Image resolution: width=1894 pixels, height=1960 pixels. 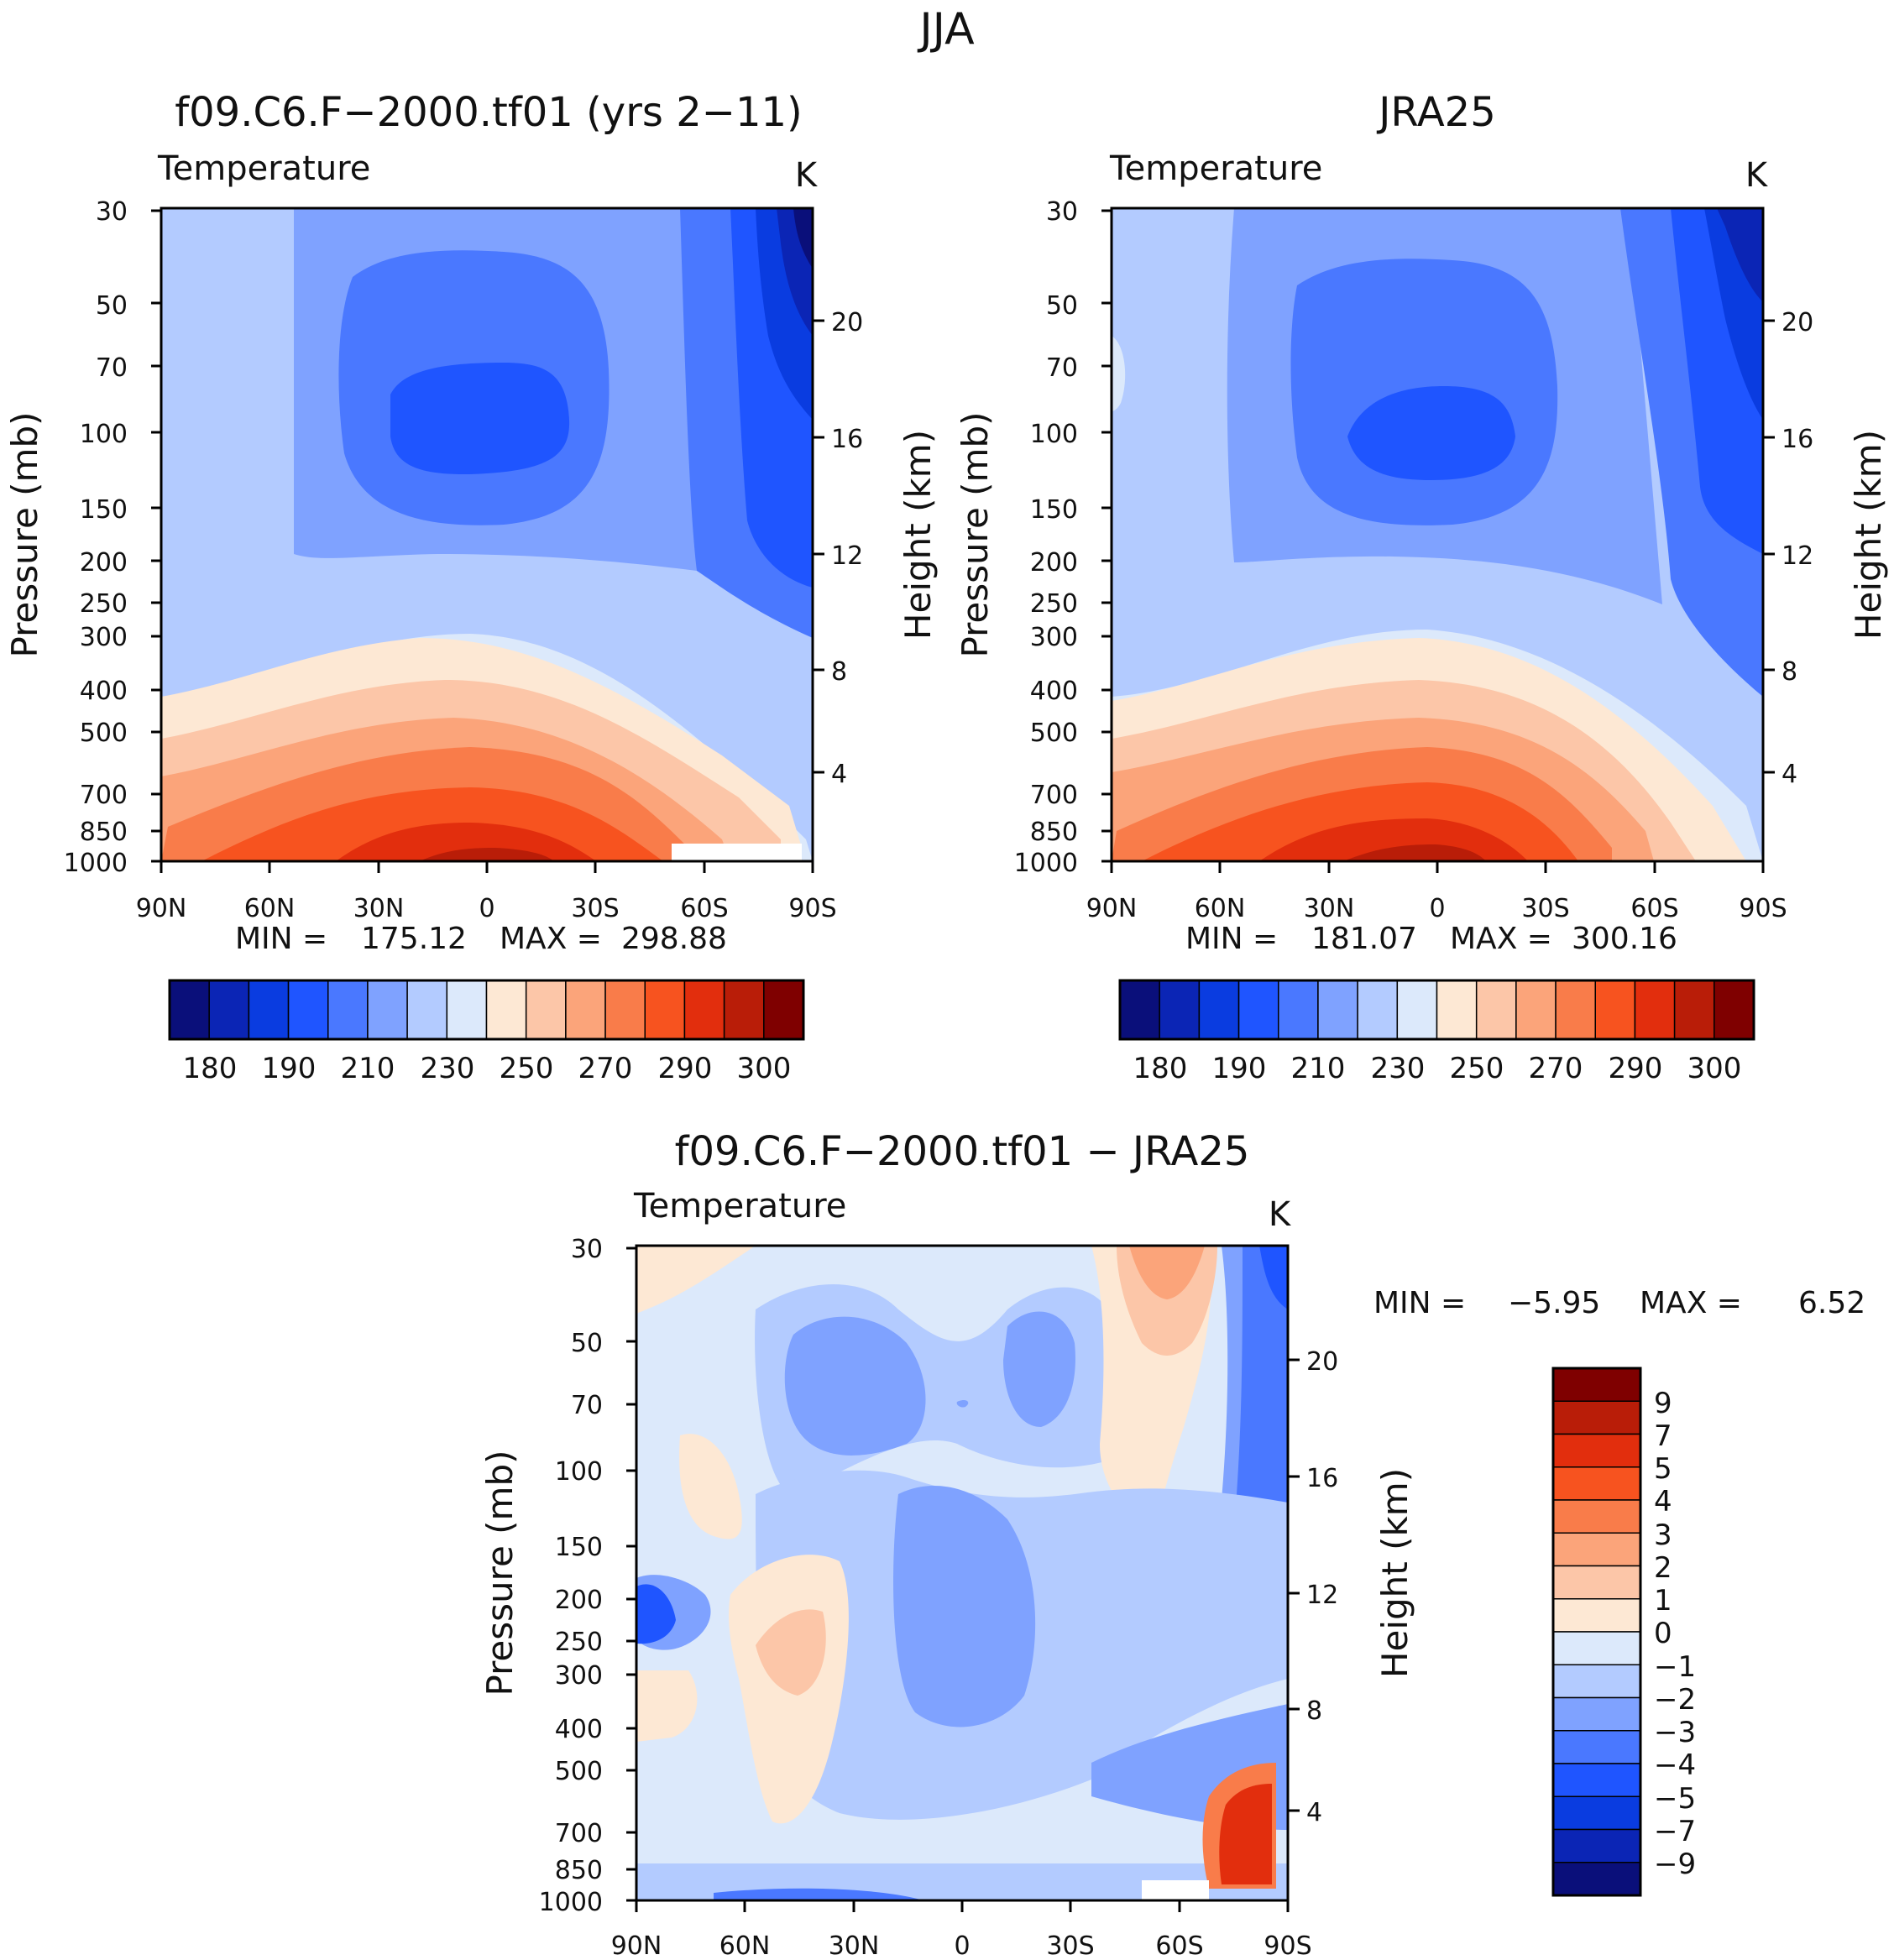 What do you see at coordinates (24, 534) in the screenshot?
I see `panel-model-ylabel: Pressure (mb)` at bounding box center [24, 534].